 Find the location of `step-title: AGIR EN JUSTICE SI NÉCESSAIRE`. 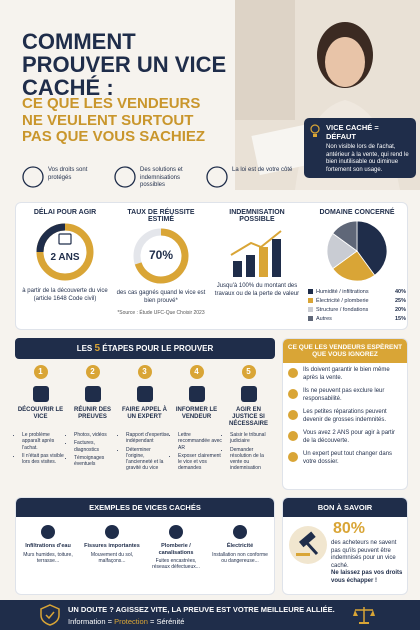

step-title: AGIR EN JUSTICE SI NÉCESSAIRE is located at coordinates (248, 417).